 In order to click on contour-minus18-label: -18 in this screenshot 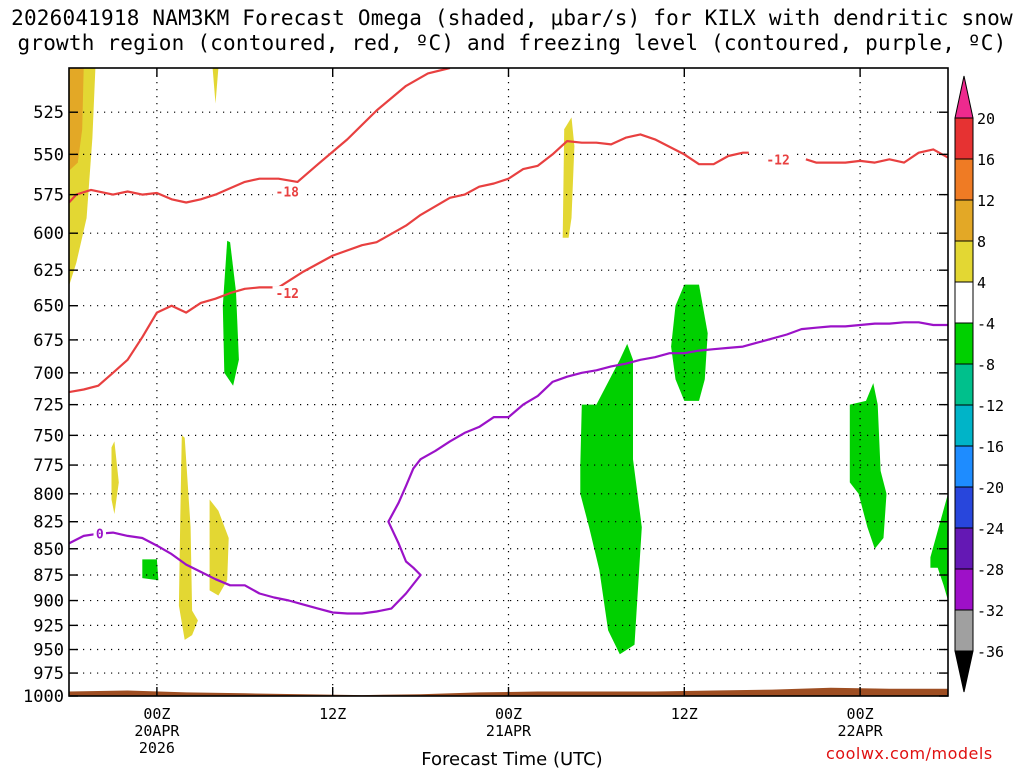, I will do `click(288, 192)`.